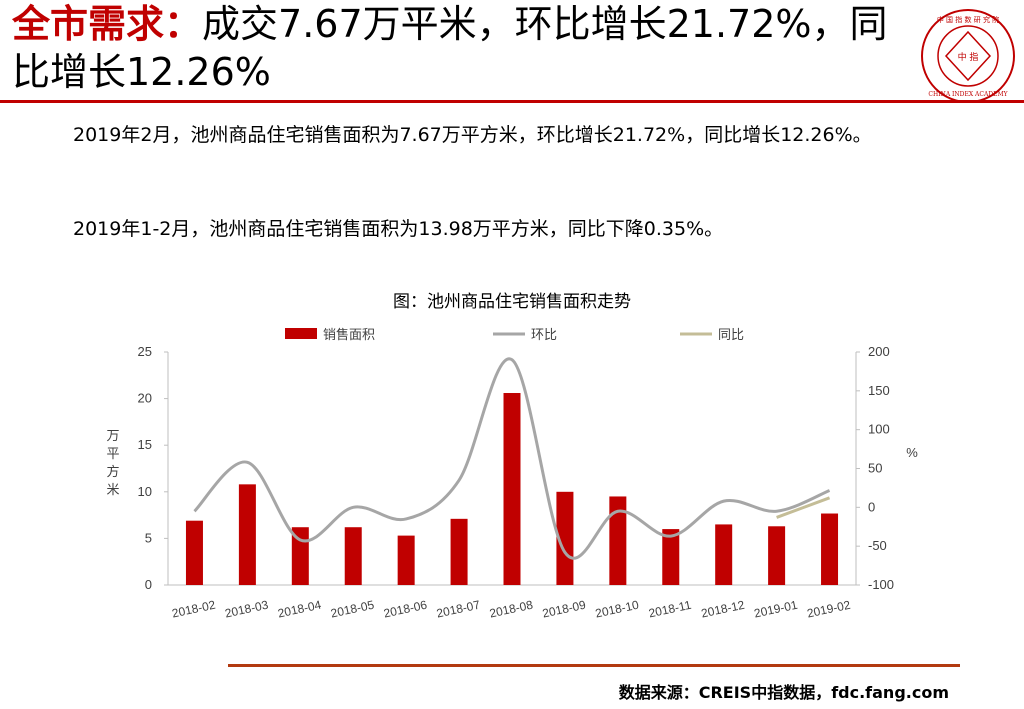 This screenshot has width=1024, height=709. I want to click on title-prefix: 全市需求：, so click(107, 24).